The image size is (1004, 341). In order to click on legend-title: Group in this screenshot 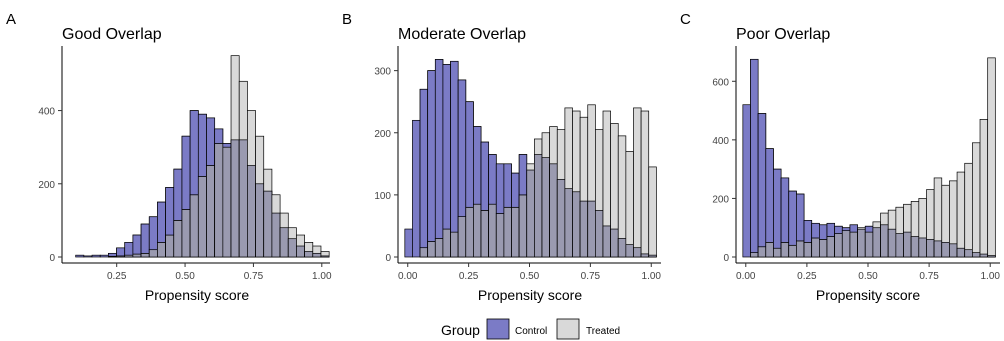, I will do `click(460, 330)`.